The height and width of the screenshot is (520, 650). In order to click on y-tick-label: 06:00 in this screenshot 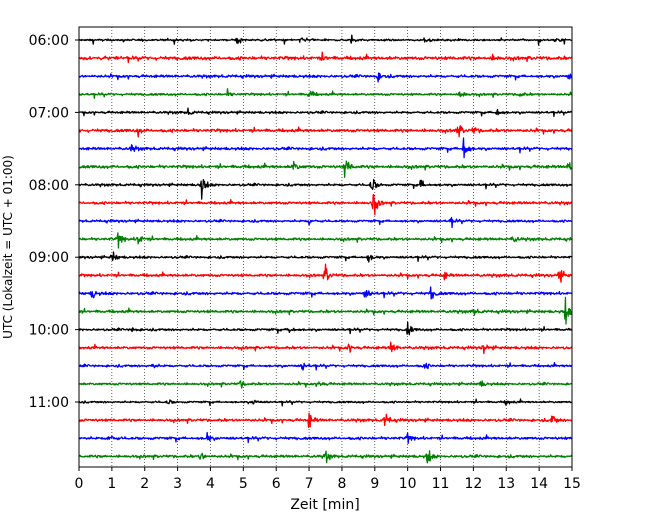, I will do `click(49, 41)`.